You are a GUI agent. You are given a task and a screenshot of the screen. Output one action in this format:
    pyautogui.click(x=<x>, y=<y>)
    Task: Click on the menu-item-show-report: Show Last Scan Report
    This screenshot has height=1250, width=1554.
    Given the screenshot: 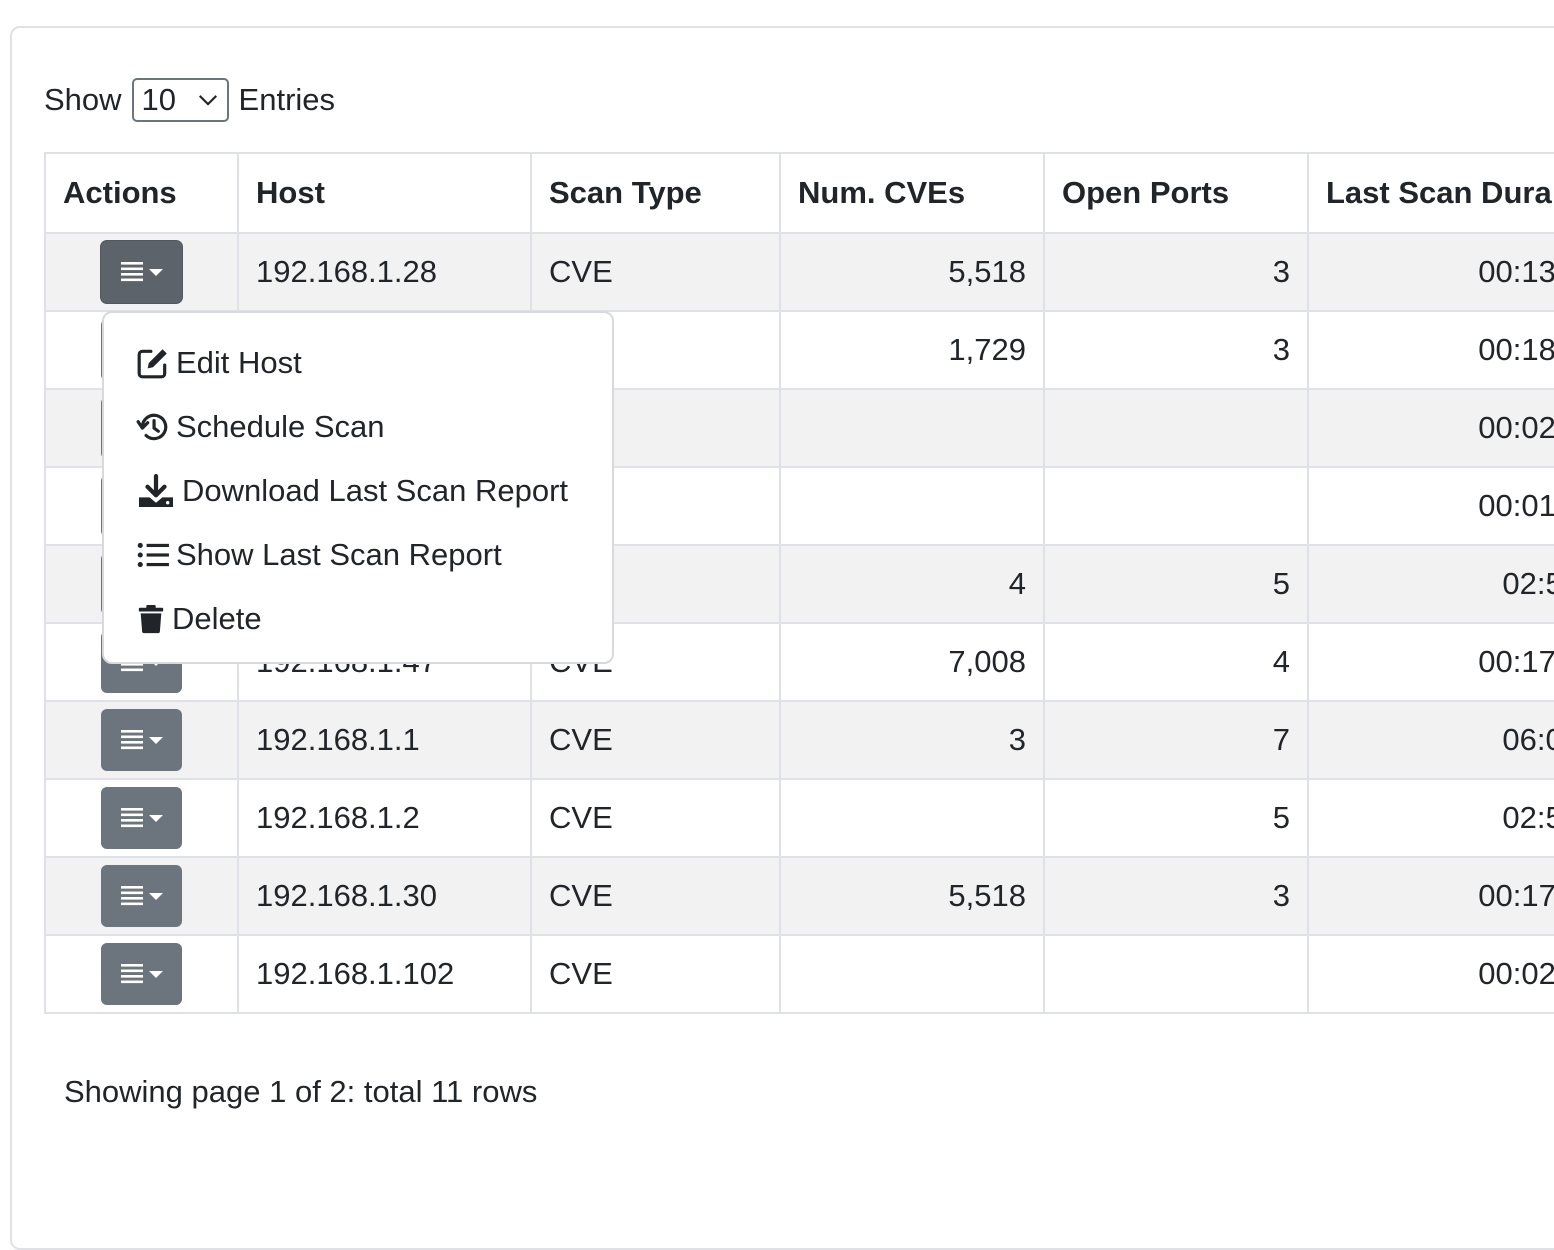 What is the action you would take?
    pyautogui.click(x=358, y=555)
    